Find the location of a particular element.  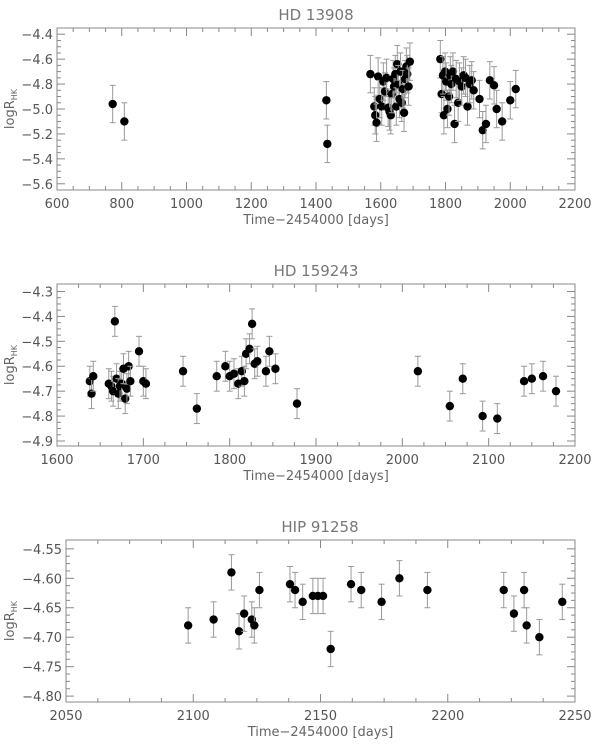

x-tick-label: 2150 is located at coordinates (320, 716).